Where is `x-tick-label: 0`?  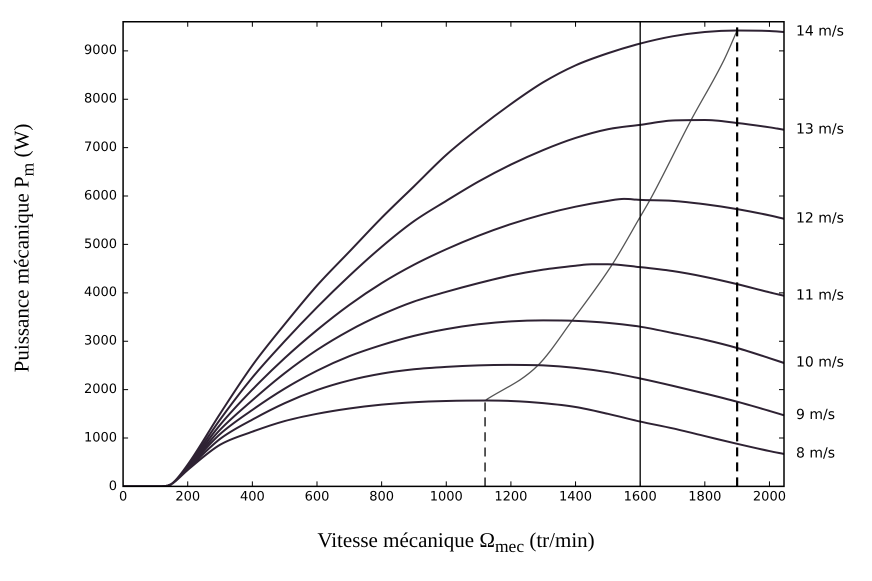
x-tick-label: 0 is located at coordinates (123, 497).